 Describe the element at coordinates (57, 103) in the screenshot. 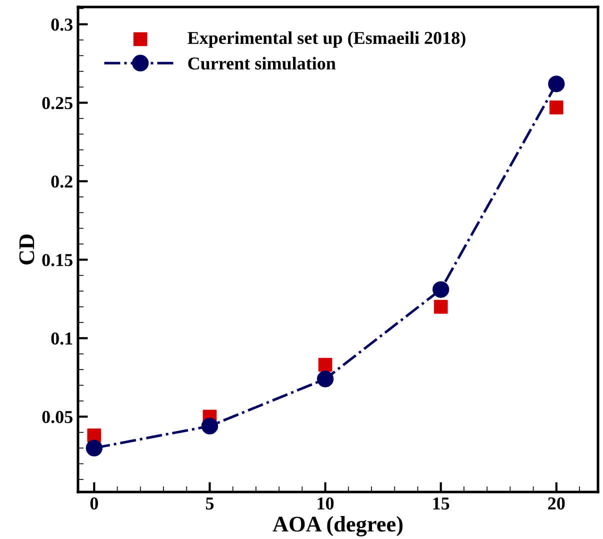

I see `y-tick-label: 0.25` at that location.